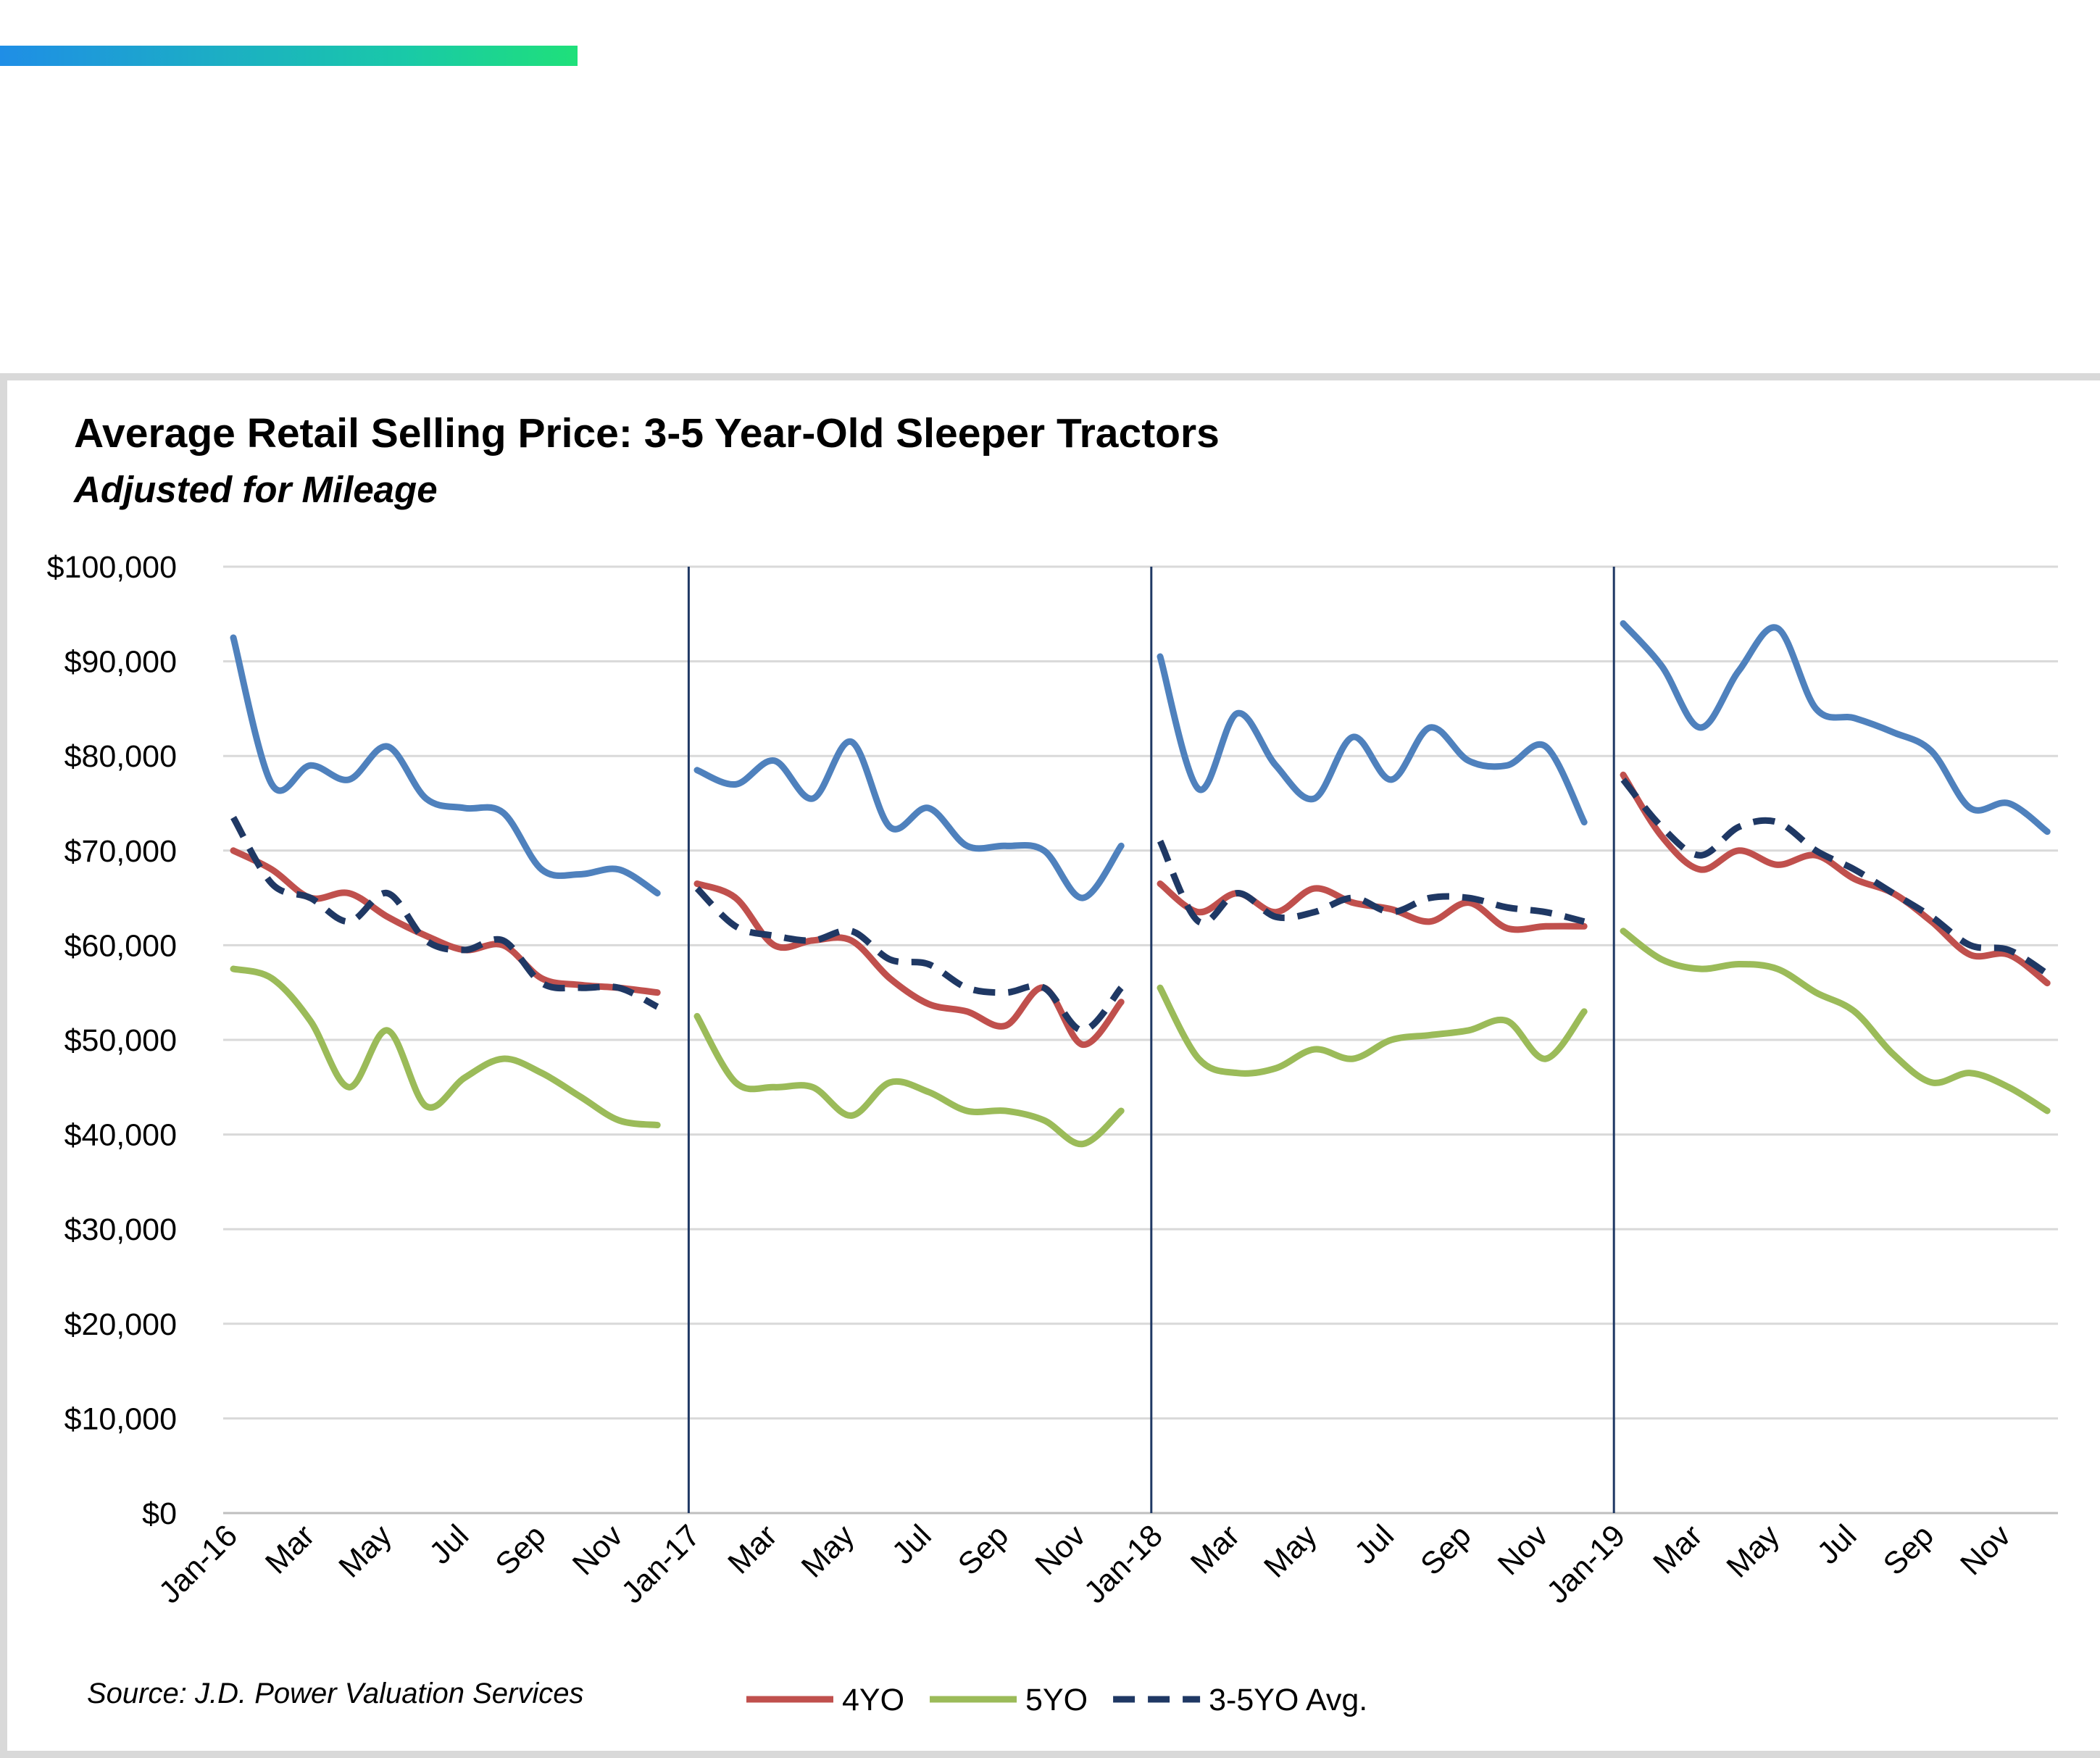 The height and width of the screenshot is (1758, 2100). I want to click on legend: 4YO 5YO 3-5YO Avg., so click(1056, 1700).